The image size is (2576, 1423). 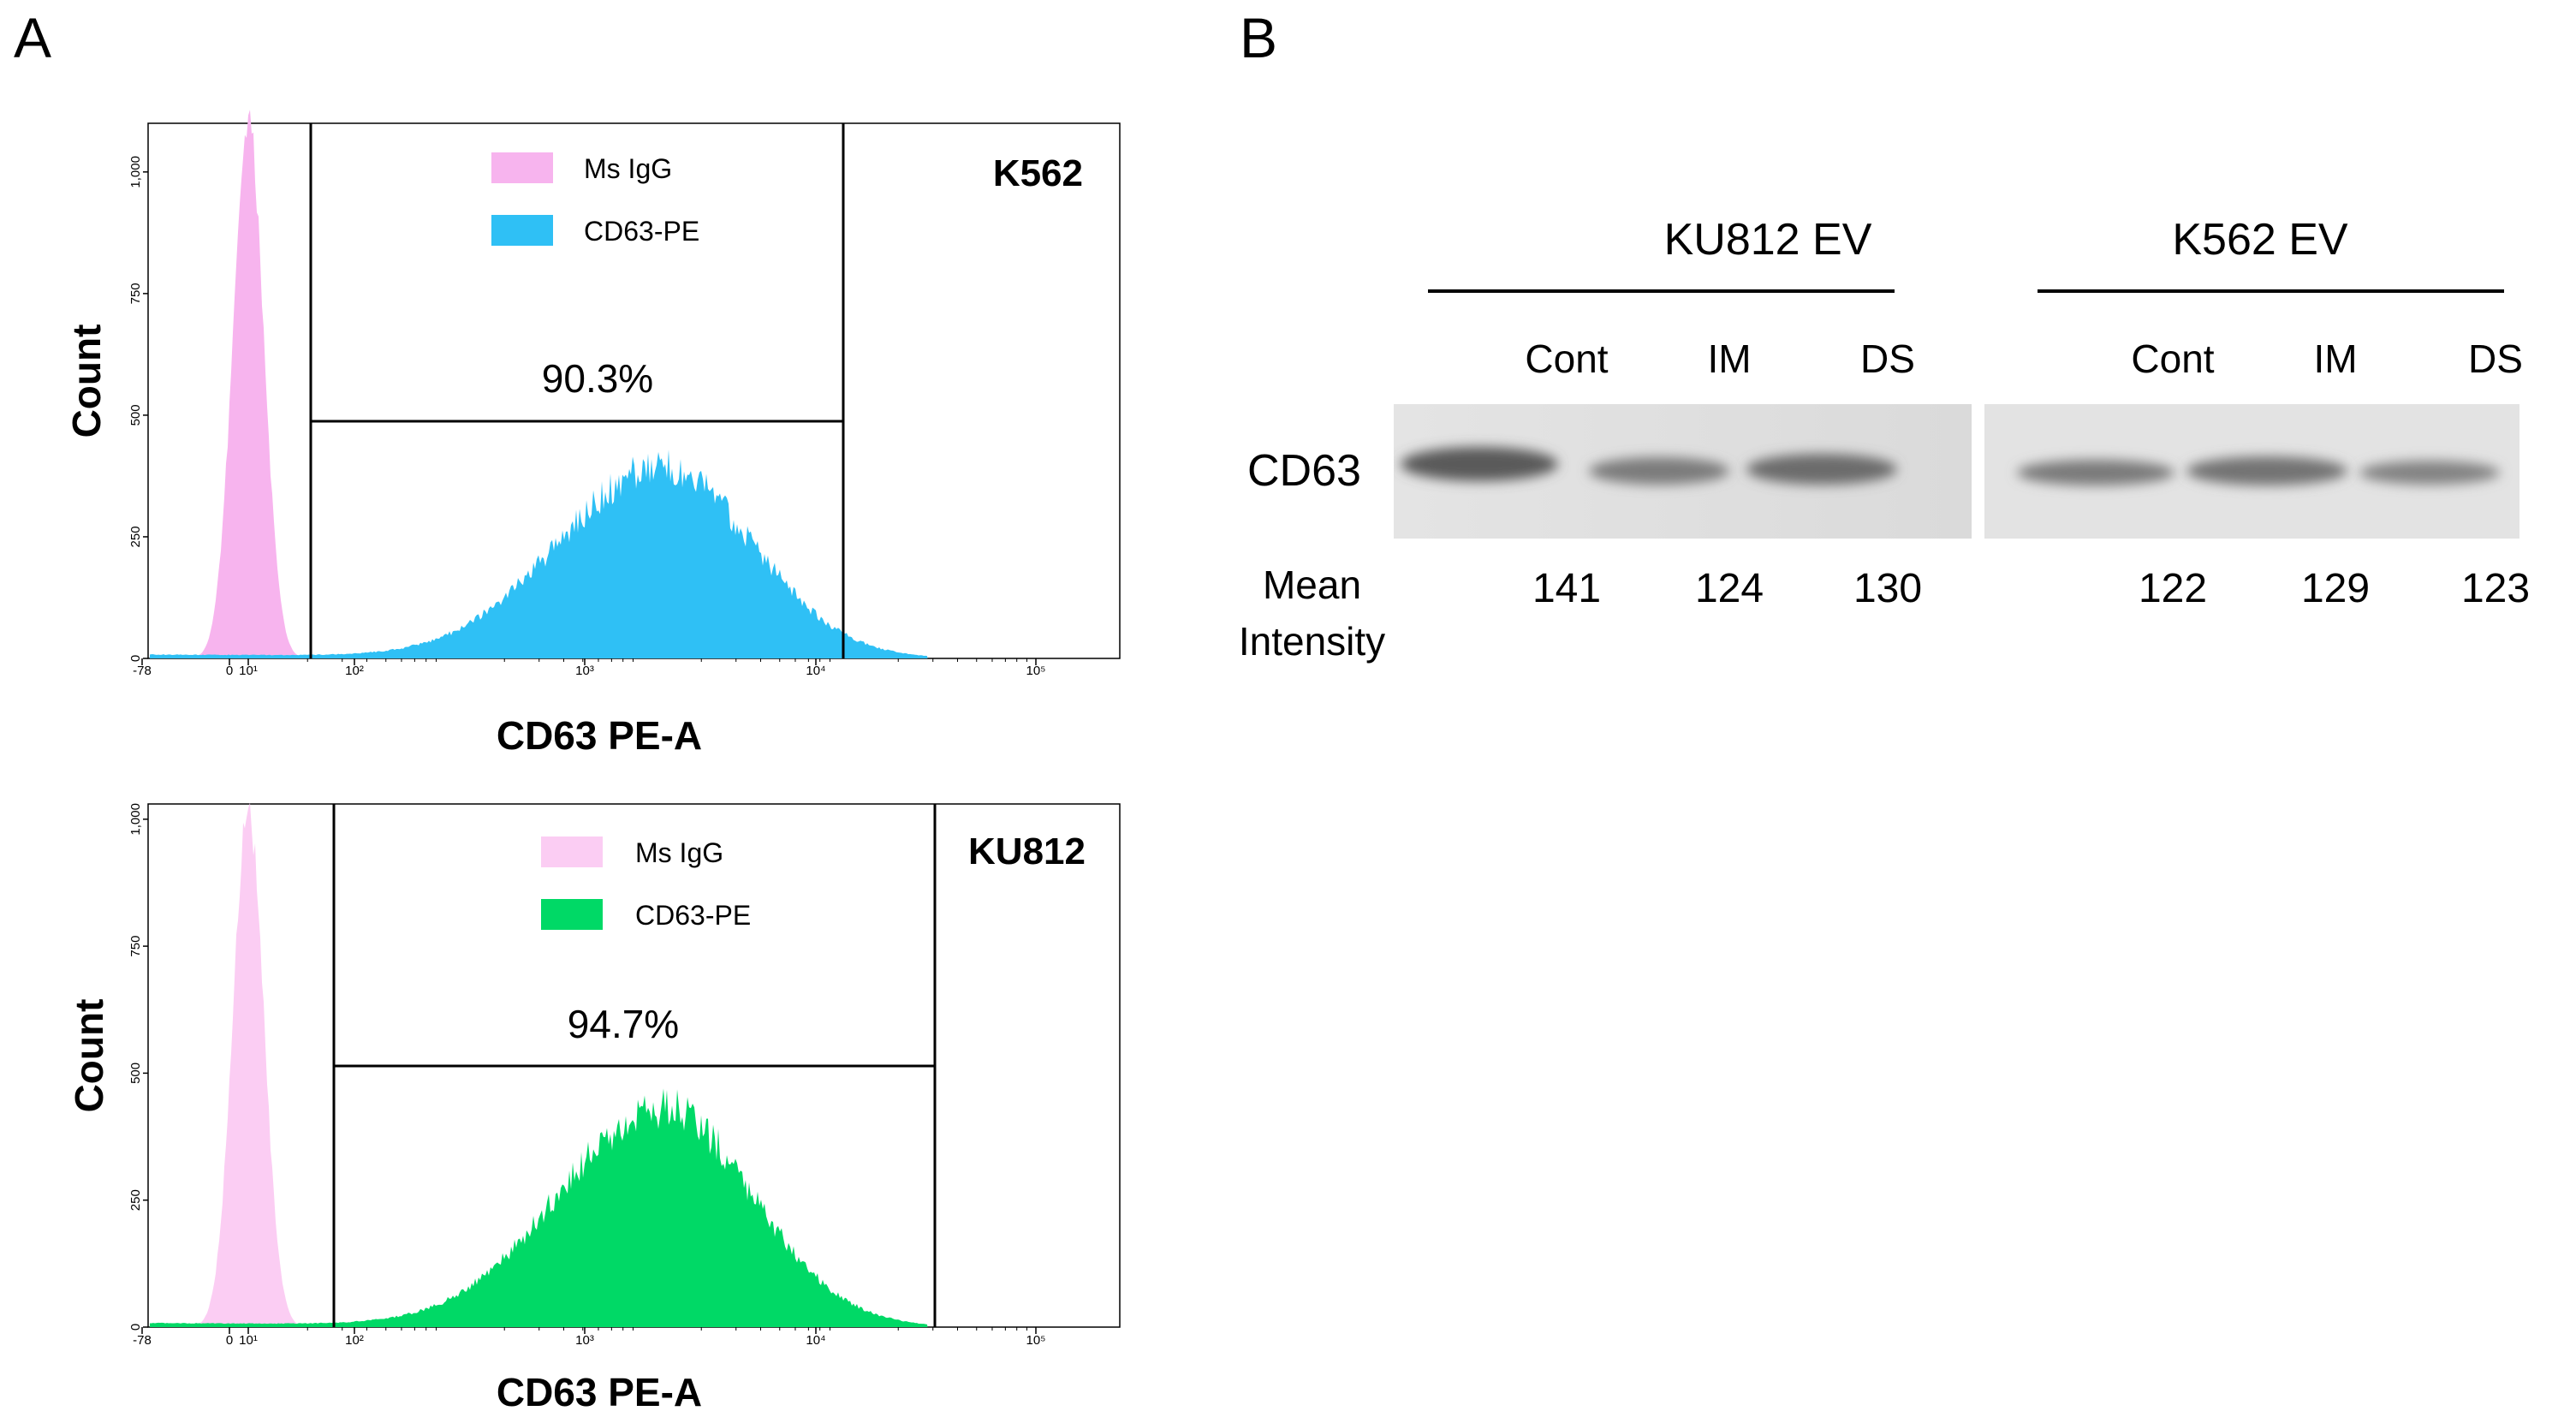 What do you see at coordinates (598, 378) in the screenshot?
I see `gate-percent: 90.3%` at bounding box center [598, 378].